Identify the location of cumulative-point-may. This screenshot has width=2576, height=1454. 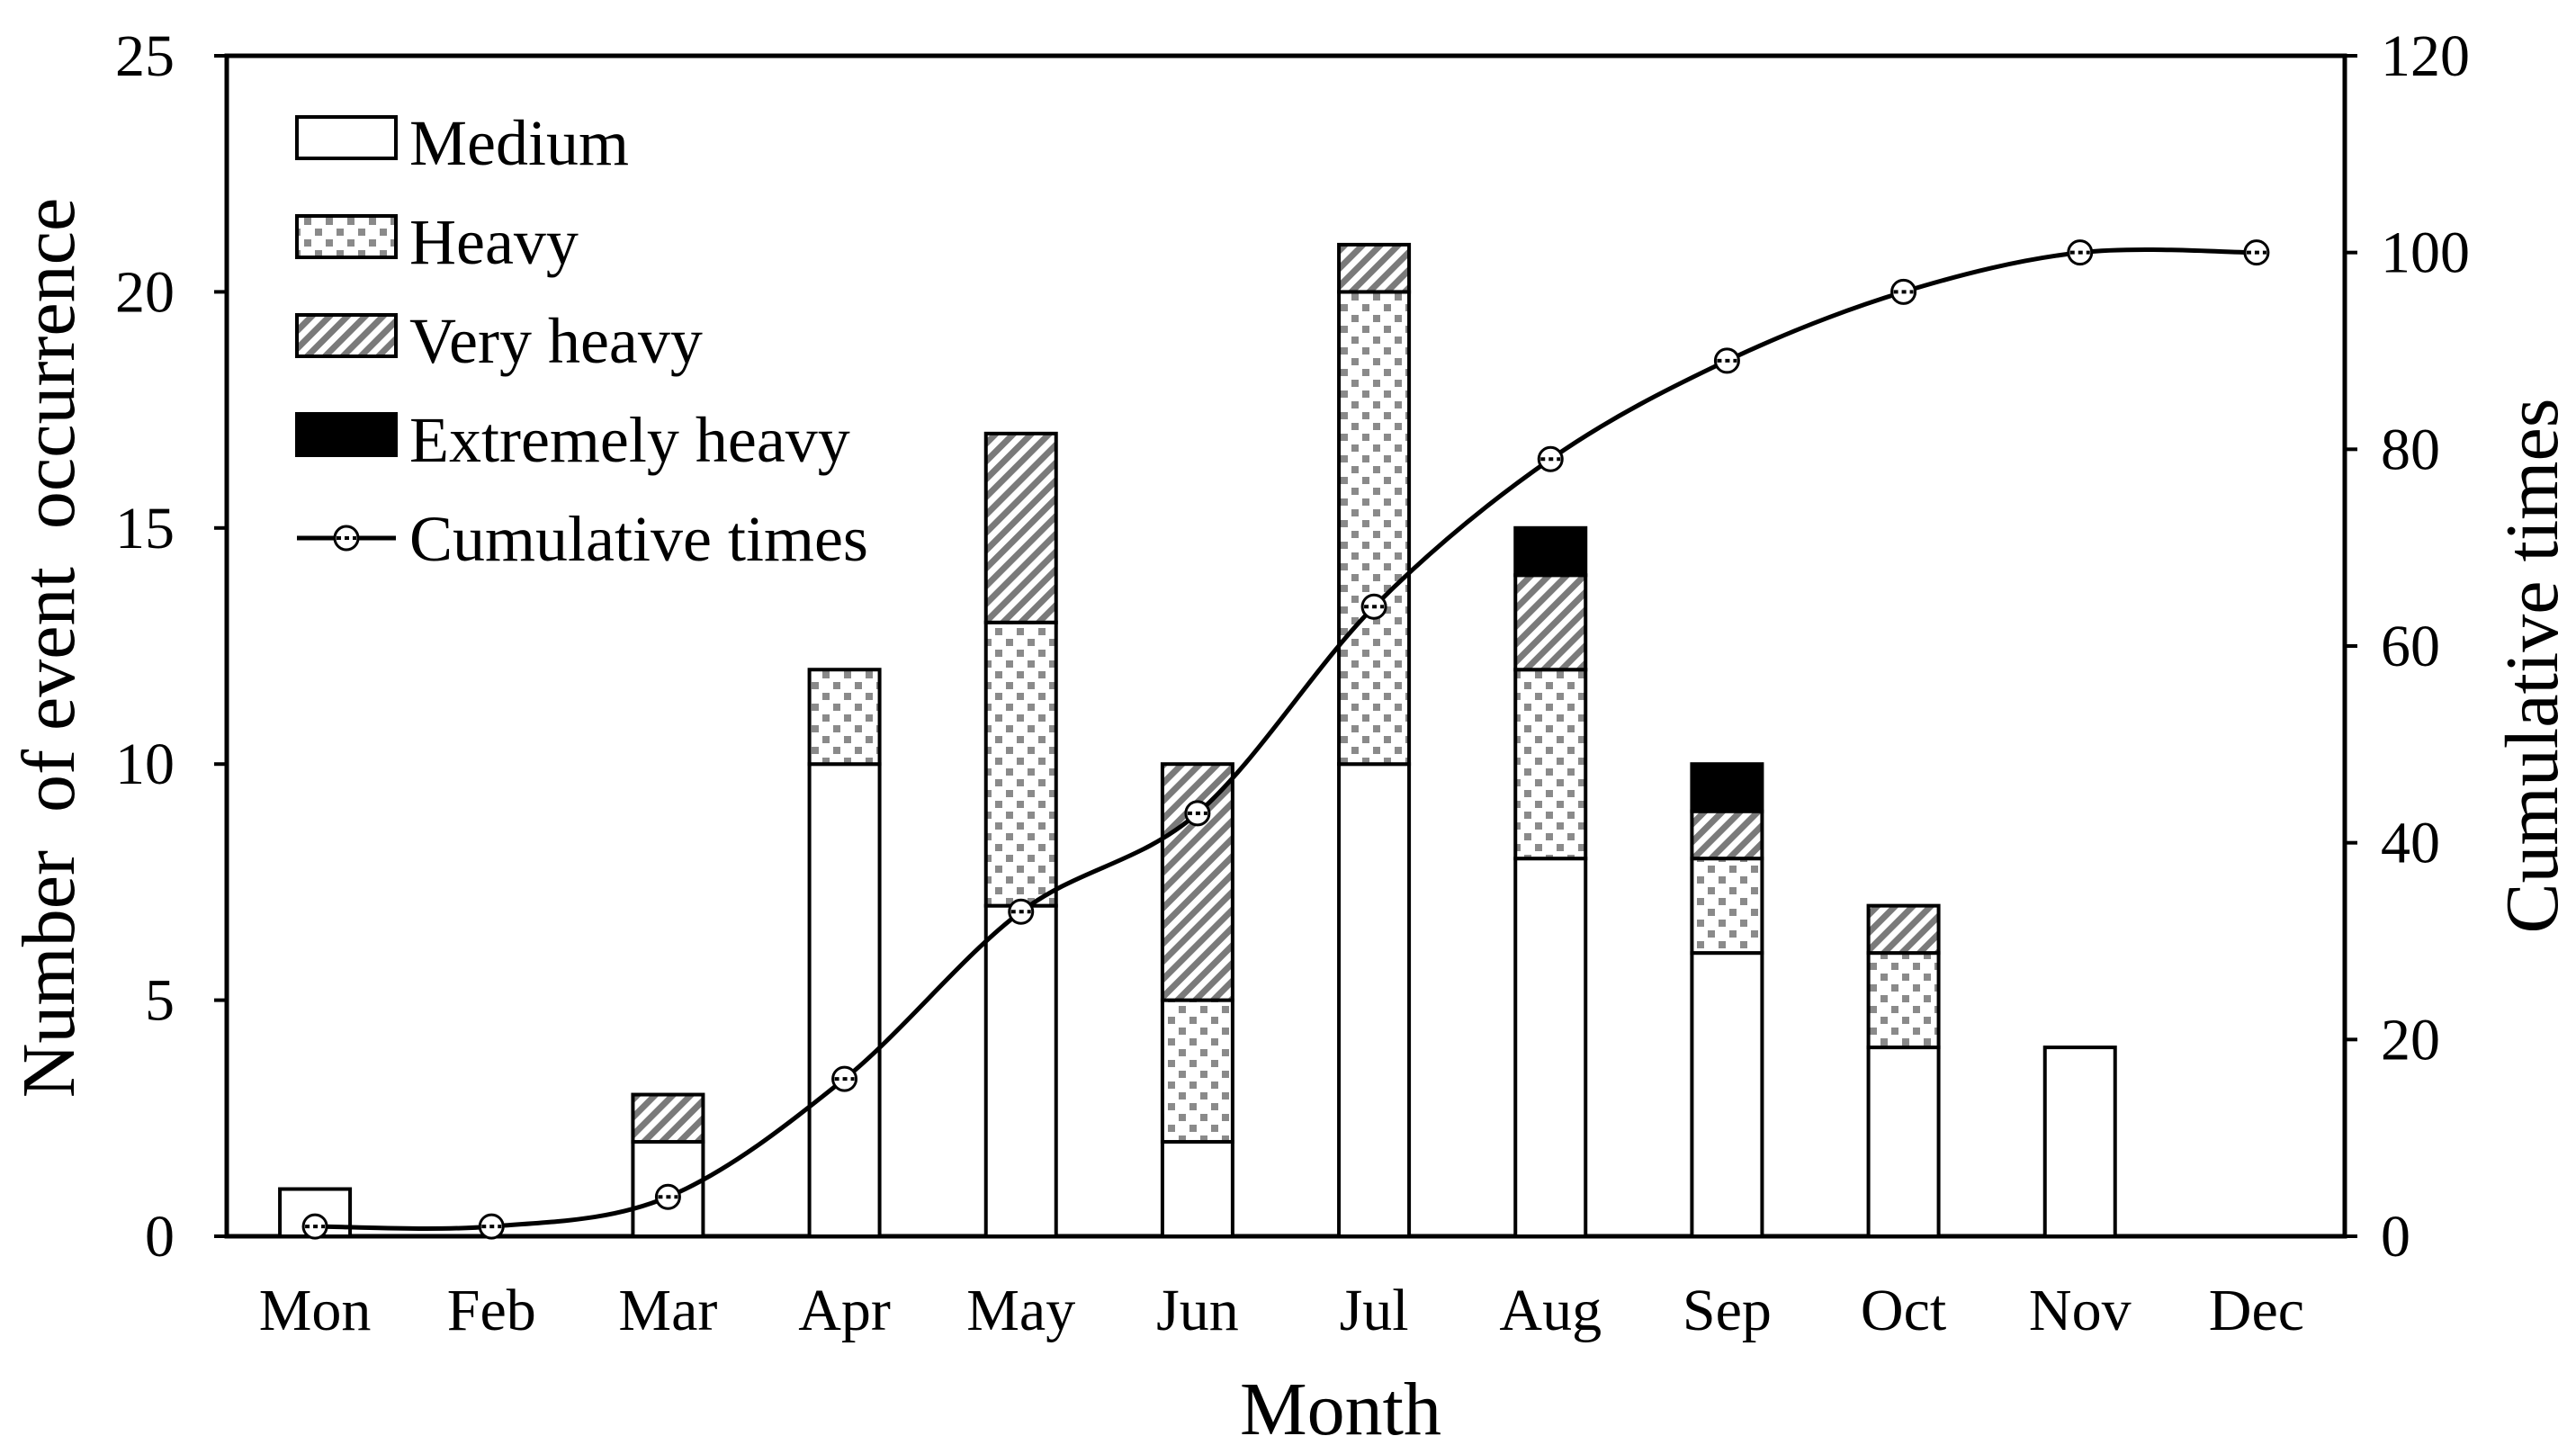
(1022, 912).